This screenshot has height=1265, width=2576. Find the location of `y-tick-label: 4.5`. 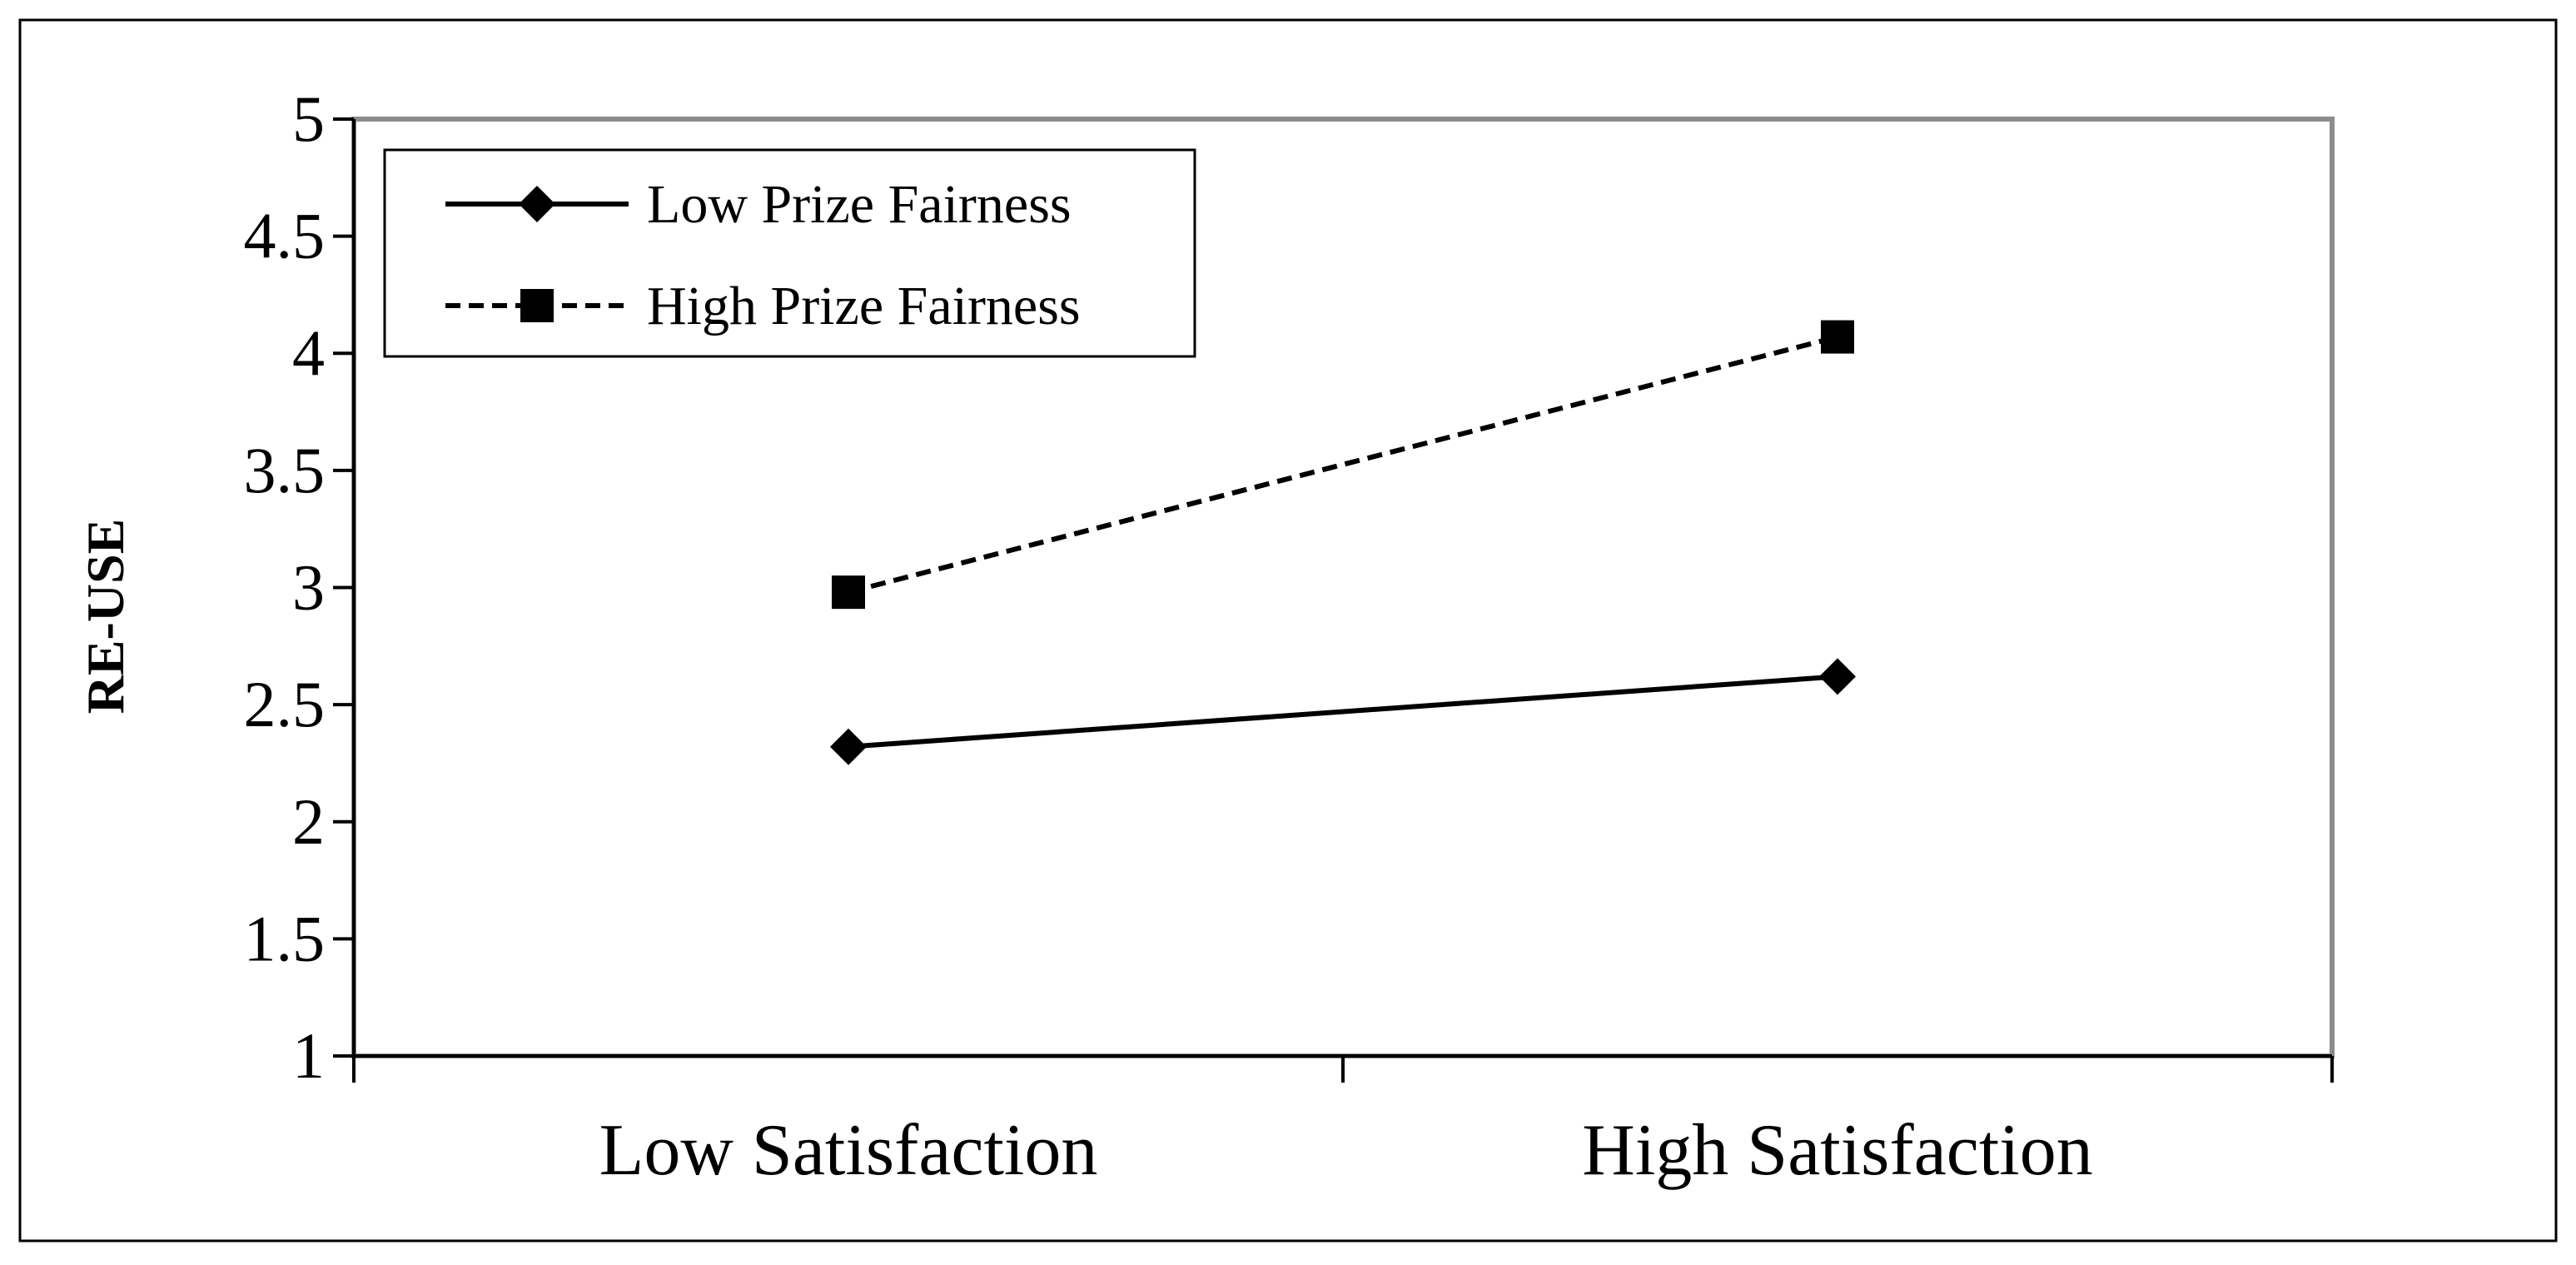

y-tick-label: 4.5 is located at coordinates (285, 236).